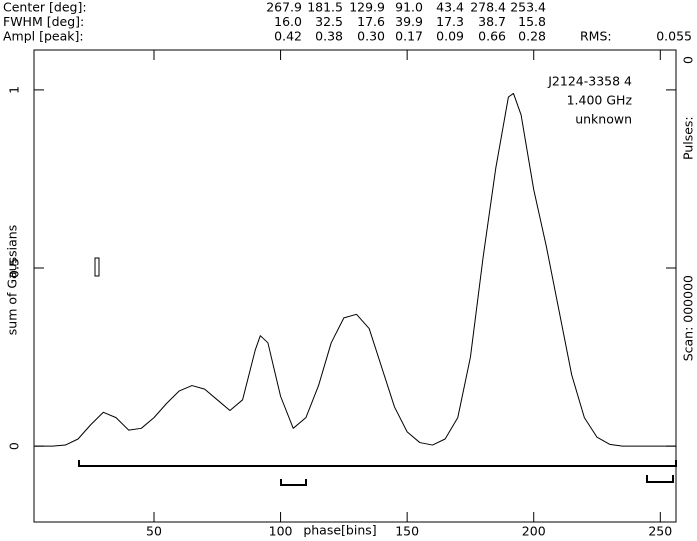 This screenshot has width=697, height=541. Describe the element at coordinates (329, 36) in the screenshot. I see `header-value: 0.38` at that location.